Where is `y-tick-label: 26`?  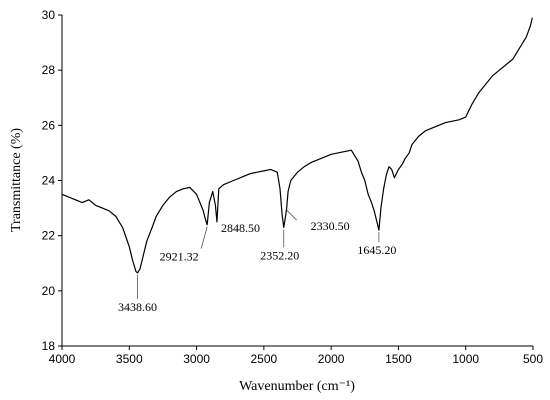
y-tick-label: 26 is located at coordinates (49, 125).